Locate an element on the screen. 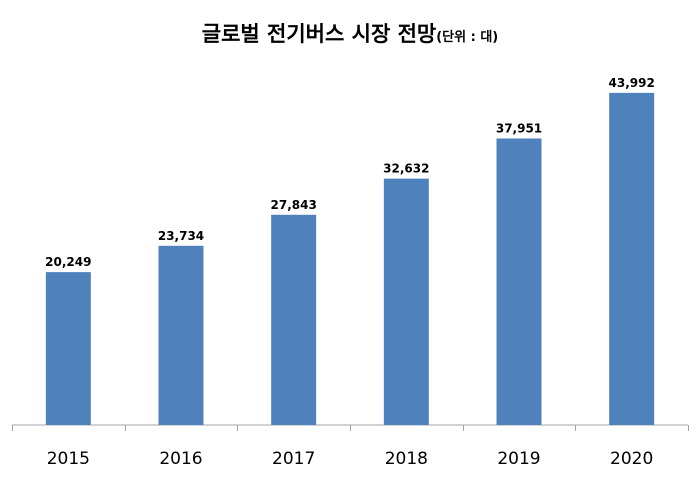  bar-2015 is located at coordinates (68, 348).